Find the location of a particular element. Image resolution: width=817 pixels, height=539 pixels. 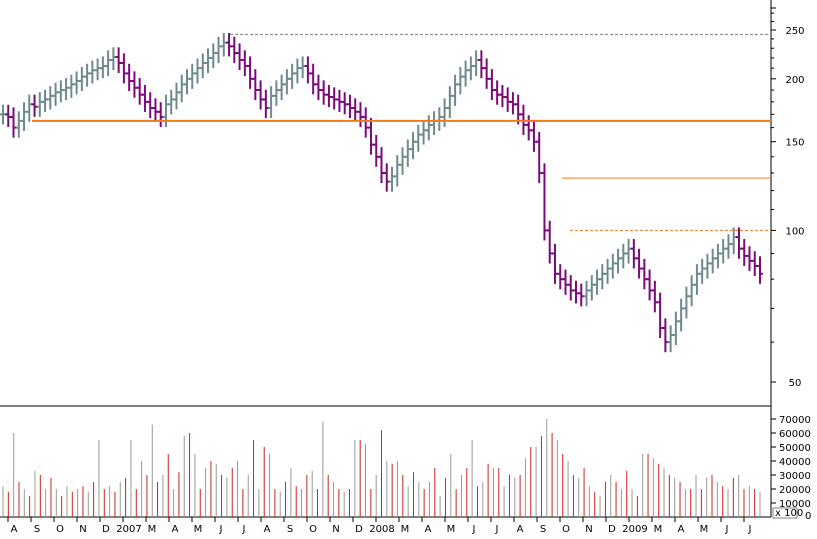

volume-tick-label-zero: 0 is located at coordinates (808, 516).